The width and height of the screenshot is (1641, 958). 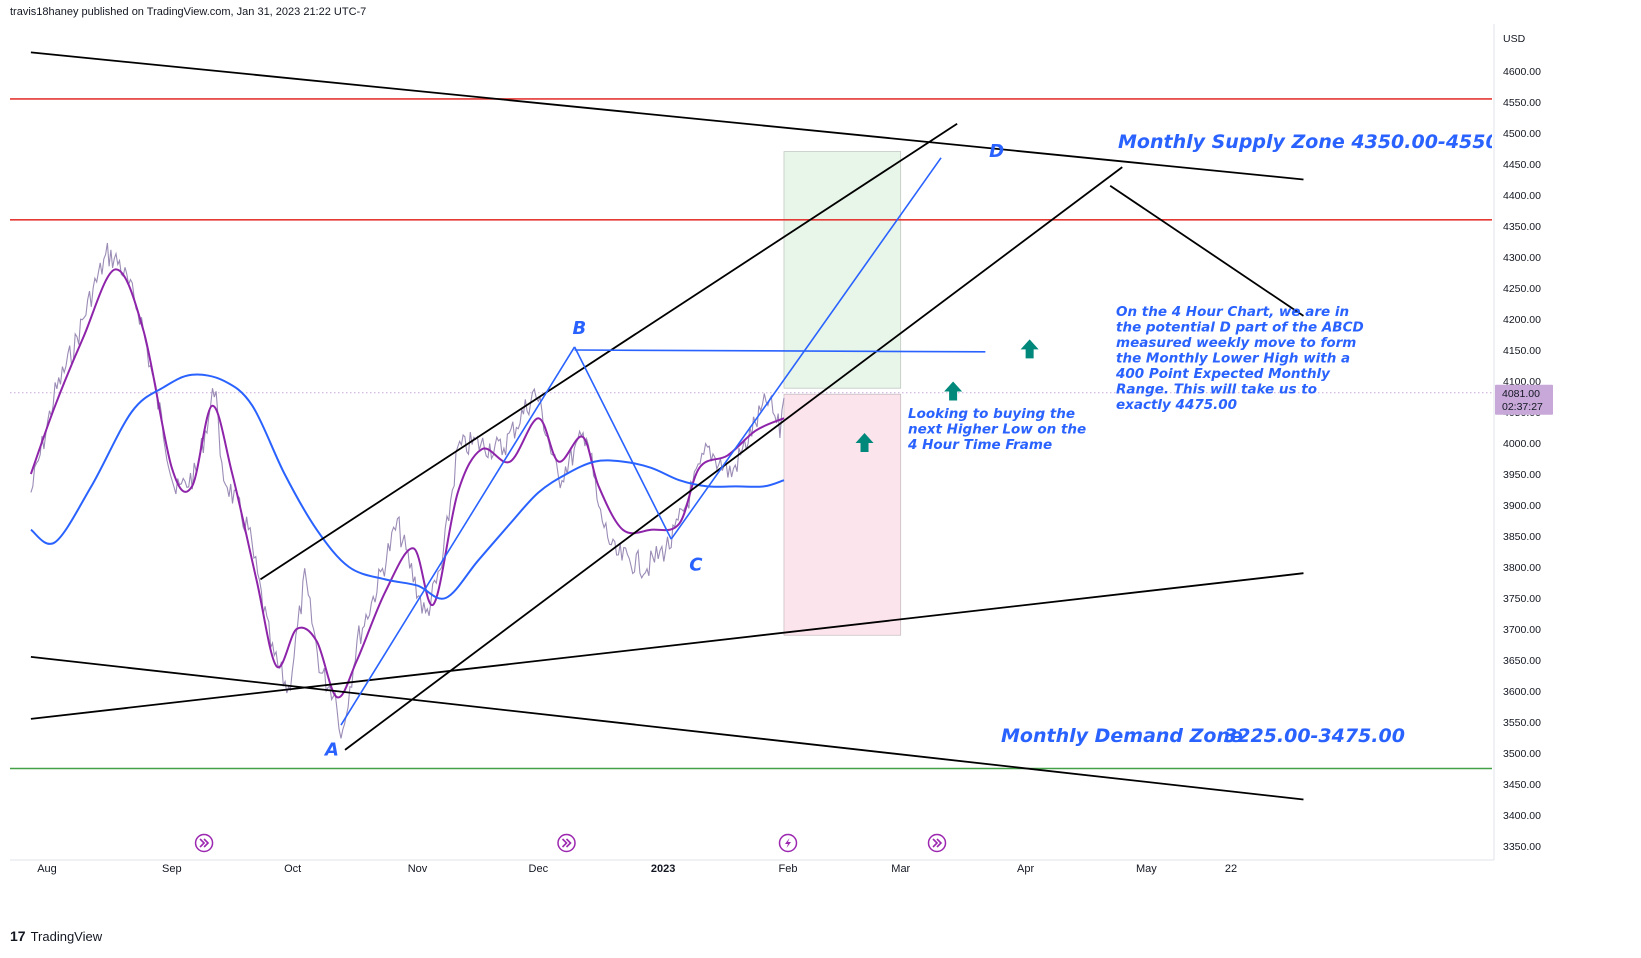 What do you see at coordinates (292, 869) in the screenshot?
I see `time-tick-label: Oct` at bounding box center [292, 869].